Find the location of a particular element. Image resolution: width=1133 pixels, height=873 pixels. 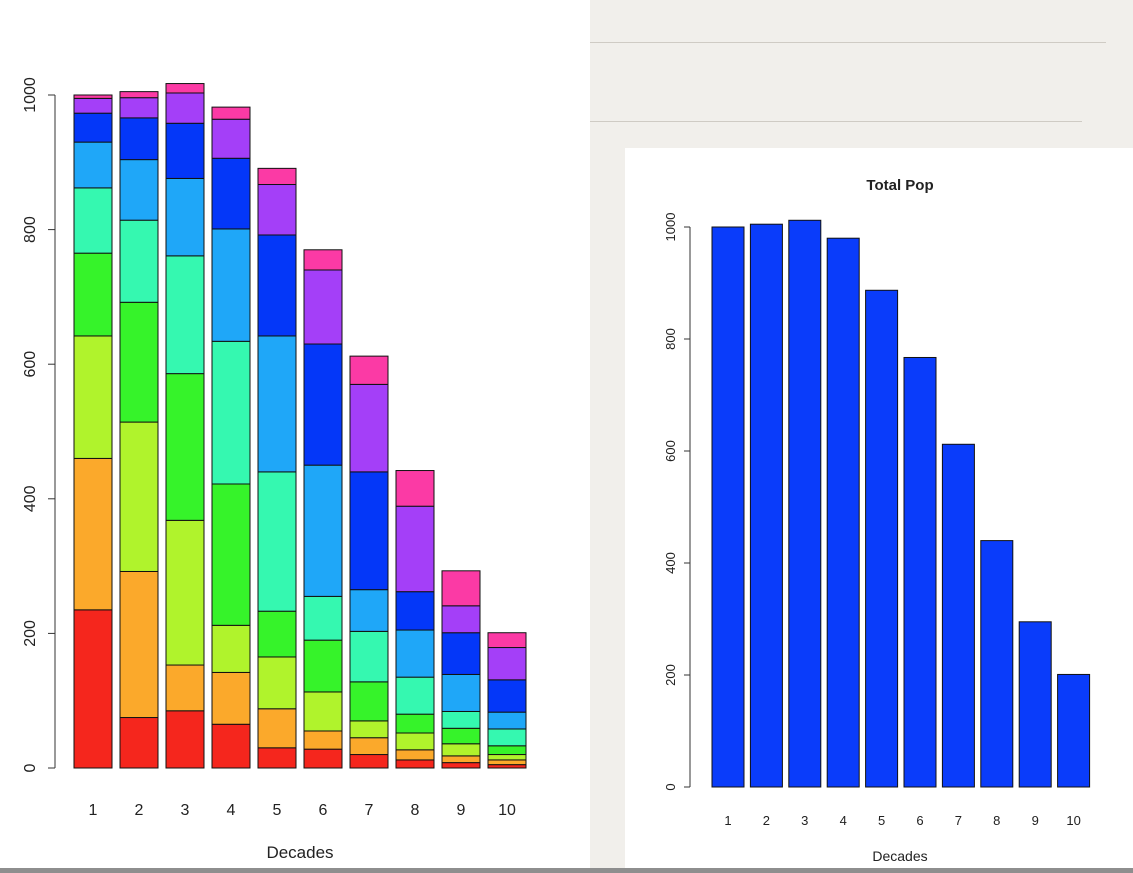

x-axis-title: Decades is located at coordinates (899, 856).